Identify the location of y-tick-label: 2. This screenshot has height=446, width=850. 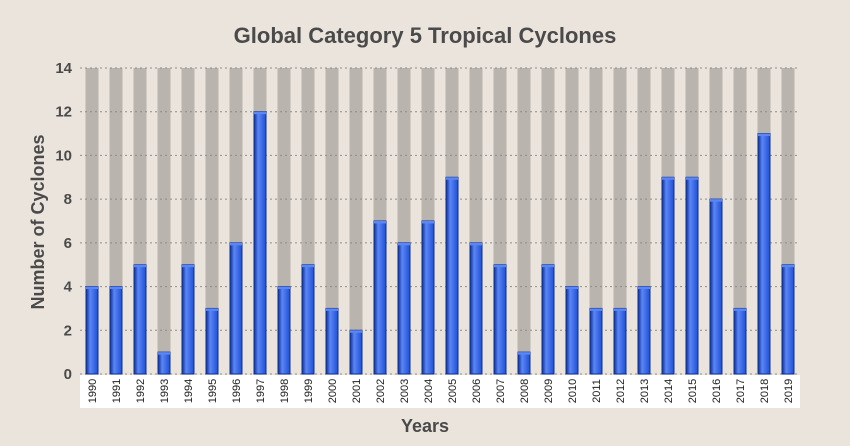
(68, 330).